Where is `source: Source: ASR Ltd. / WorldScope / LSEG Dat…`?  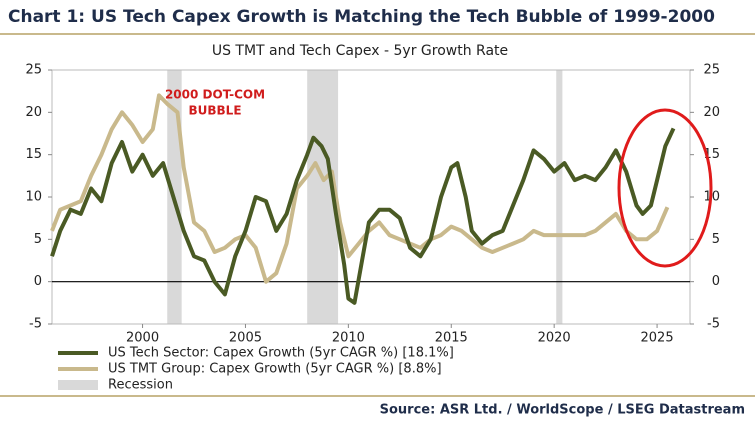 source: Source: ASR Ltd. / WorldScope / LSEG Dat… is located at coordinates (562, 410).